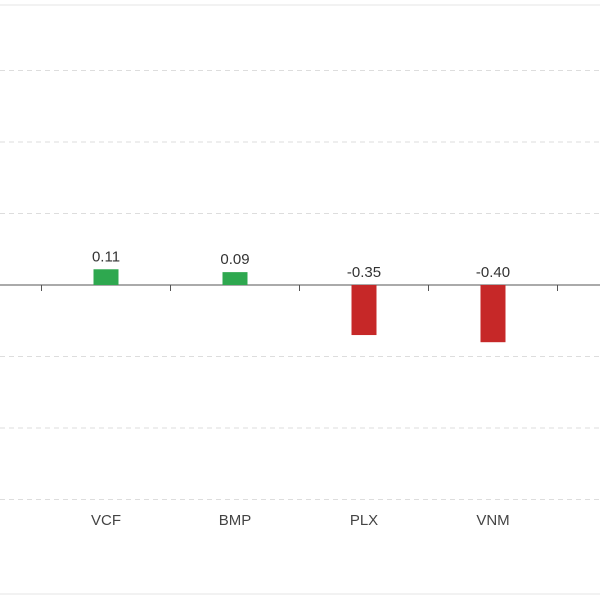 This screenshot has width=600, height=600. I want to click on data-labels: 0.11 0.09 -0.35 -0.40, so click(301, 264).